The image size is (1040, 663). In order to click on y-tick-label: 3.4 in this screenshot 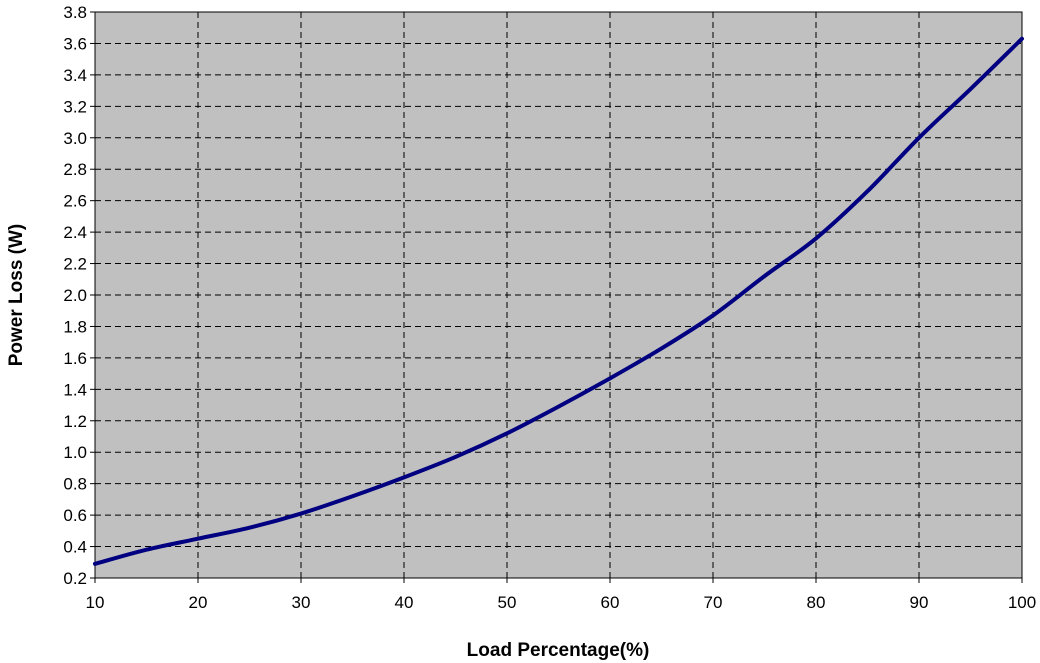, I will do `click(75, 75)`.